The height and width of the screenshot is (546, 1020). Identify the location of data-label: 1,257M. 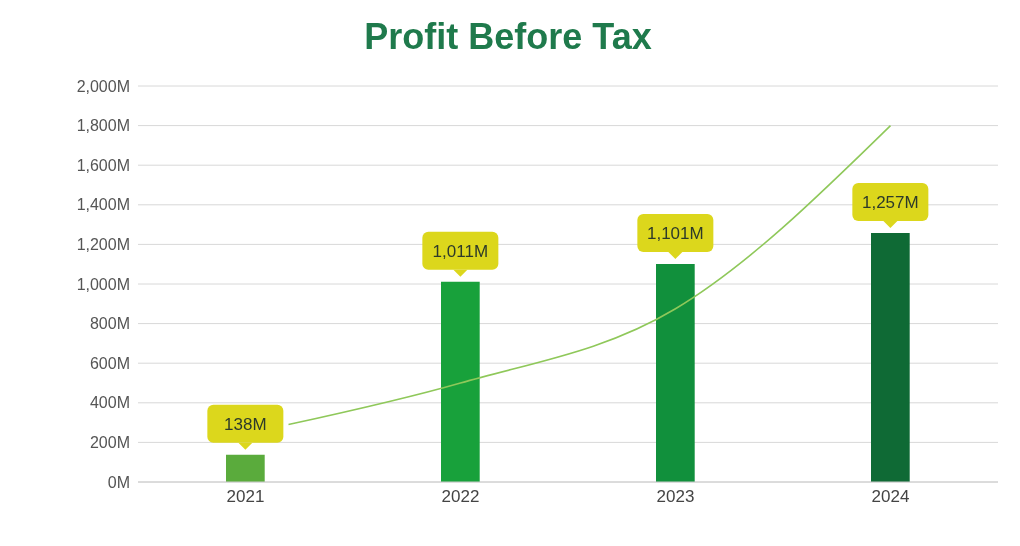
(890, 203).